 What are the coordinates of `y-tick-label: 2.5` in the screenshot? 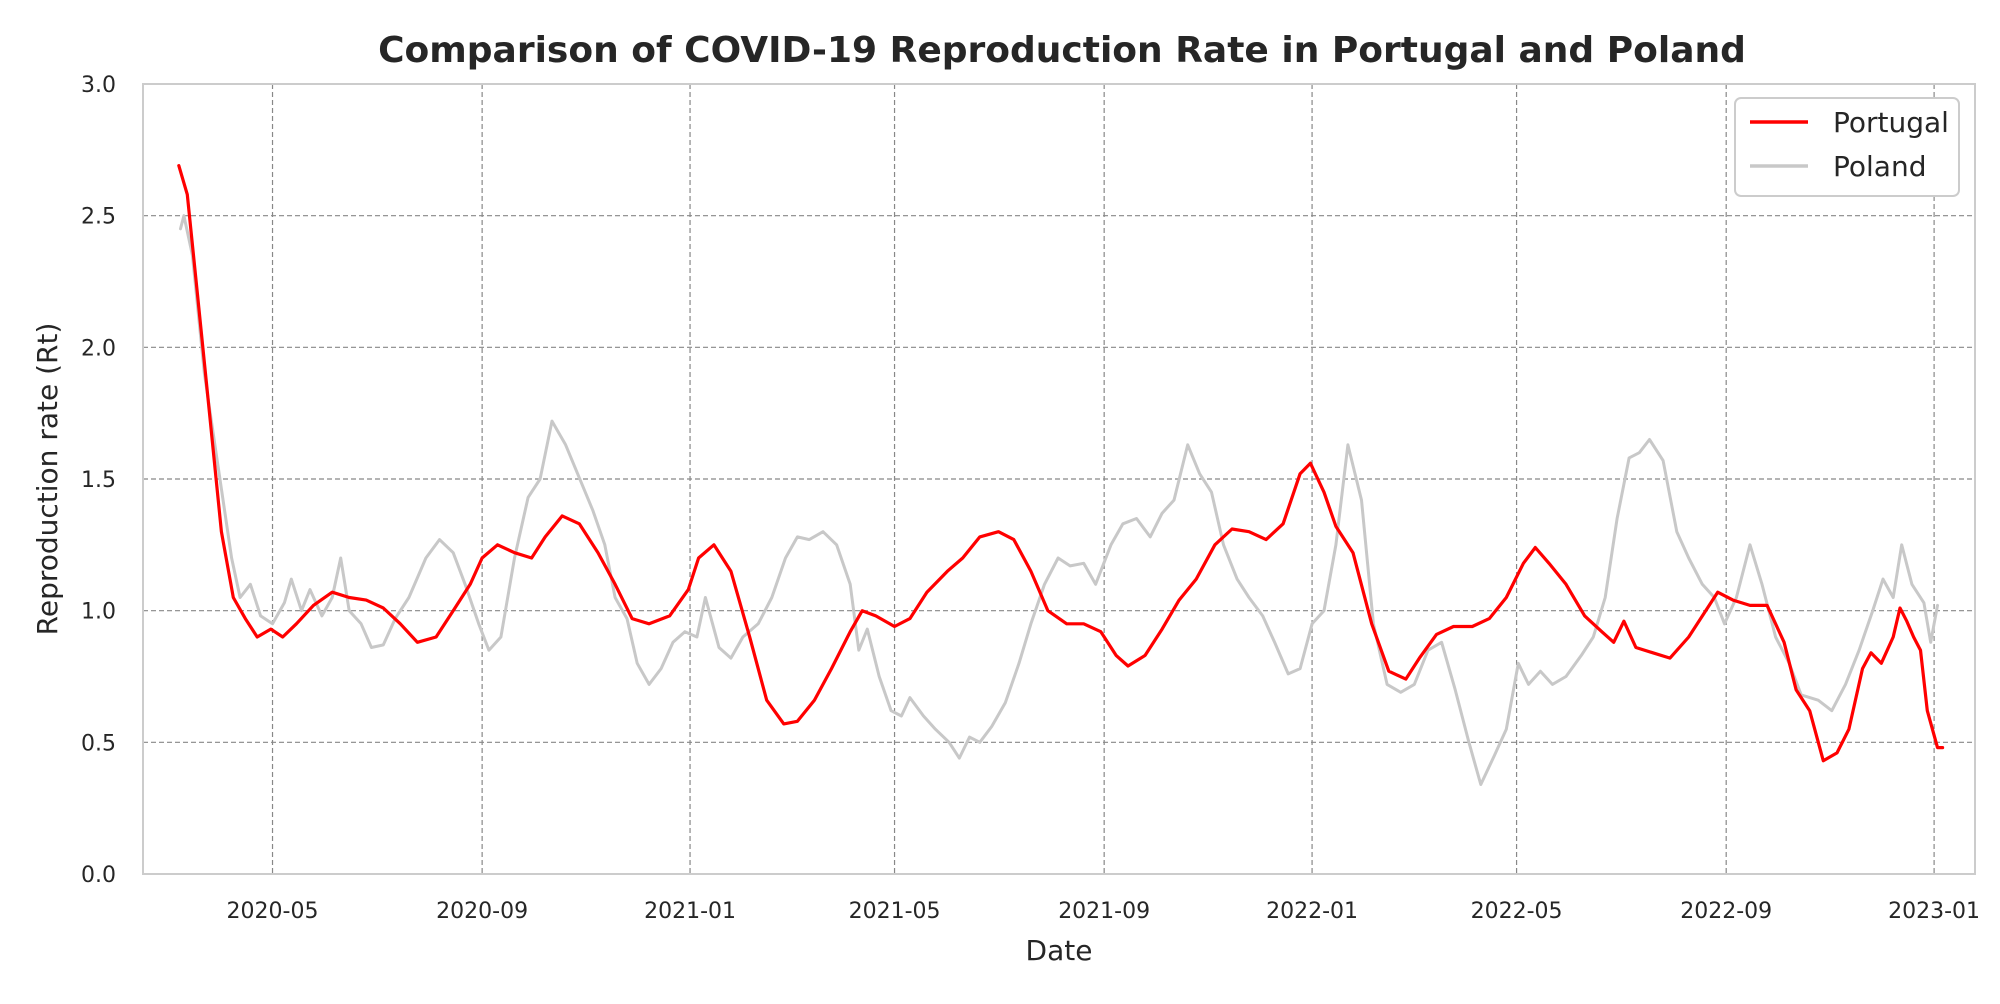 It's located at (98, 217).